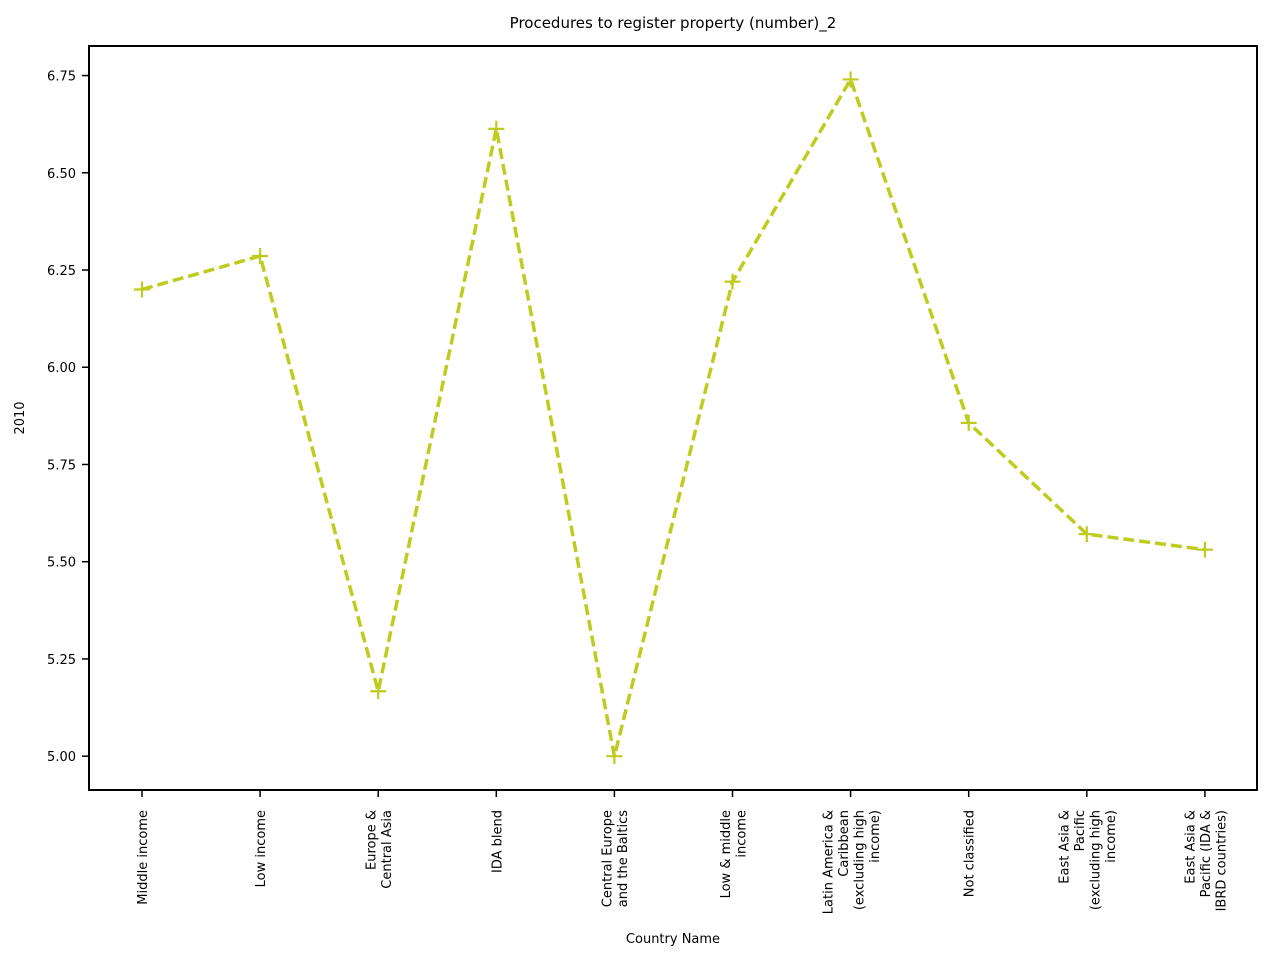 This screenshot has width=1280, height=960. I want to click on svg-text: and the Baltics, so click(623, 858).